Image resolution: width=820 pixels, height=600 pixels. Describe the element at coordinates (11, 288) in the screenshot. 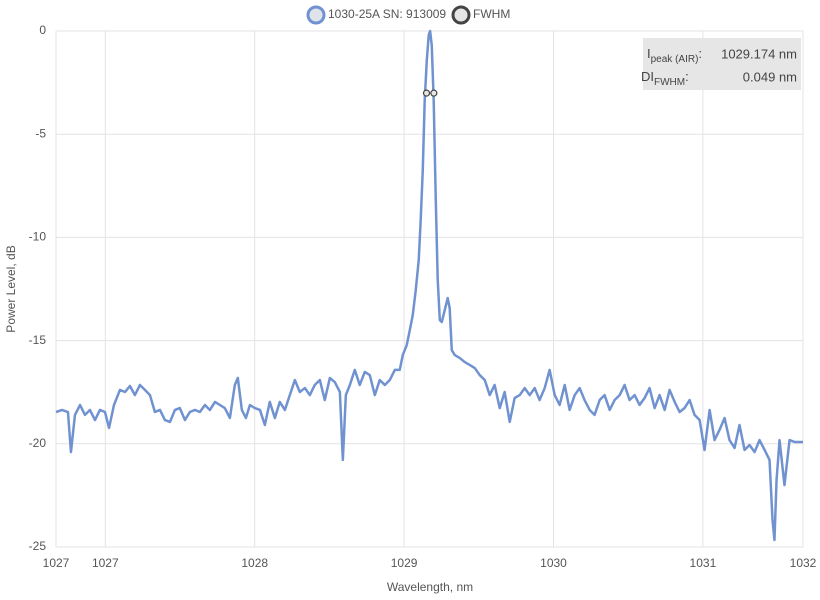

I see `y-axis-label: Power Level, dB` at that location.